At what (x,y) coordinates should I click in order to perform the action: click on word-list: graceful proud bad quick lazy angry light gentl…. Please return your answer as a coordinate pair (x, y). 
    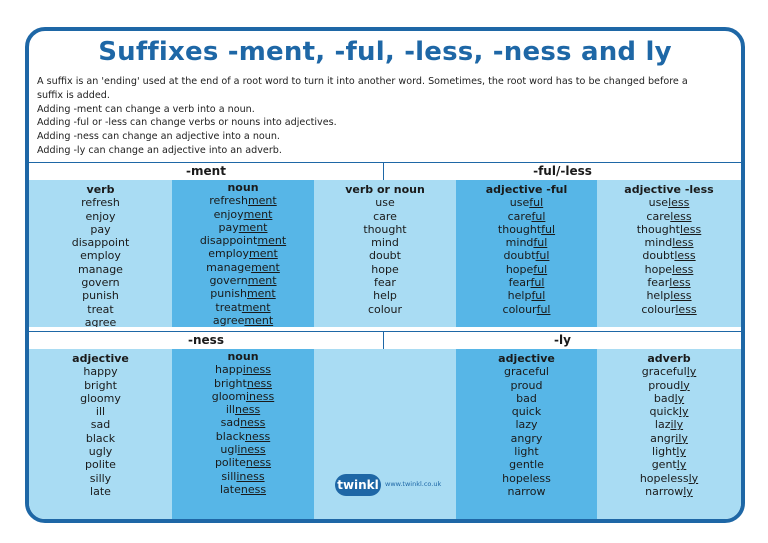
    Looking at the image, I should click on (526, 431).